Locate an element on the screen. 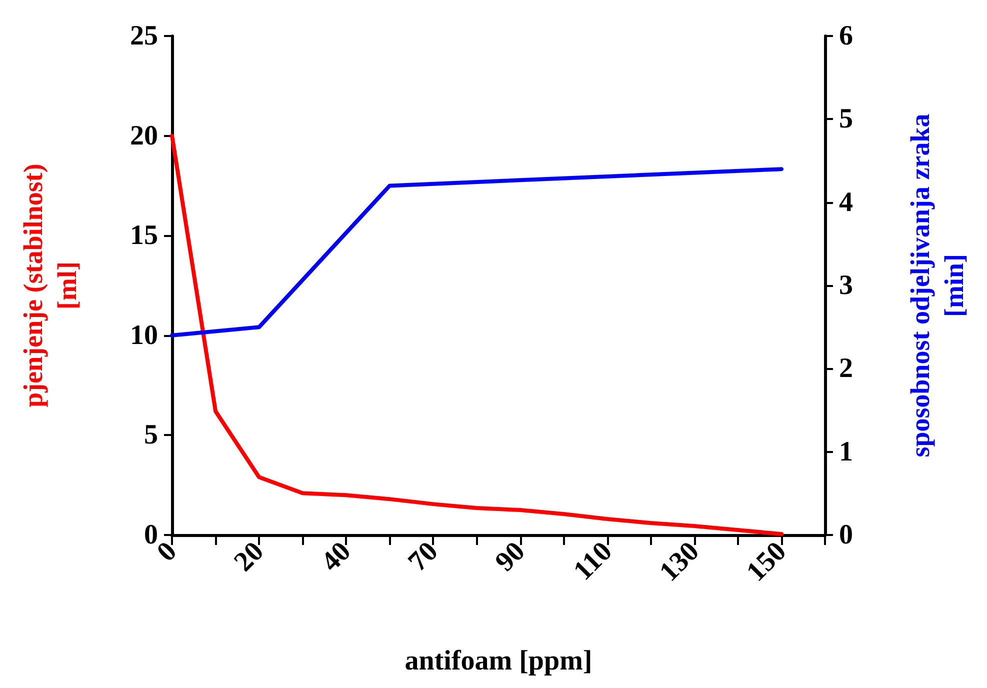 This screenshot has height=688, width=987. x-tick-label: 110 is located at coordinates (593, 561).